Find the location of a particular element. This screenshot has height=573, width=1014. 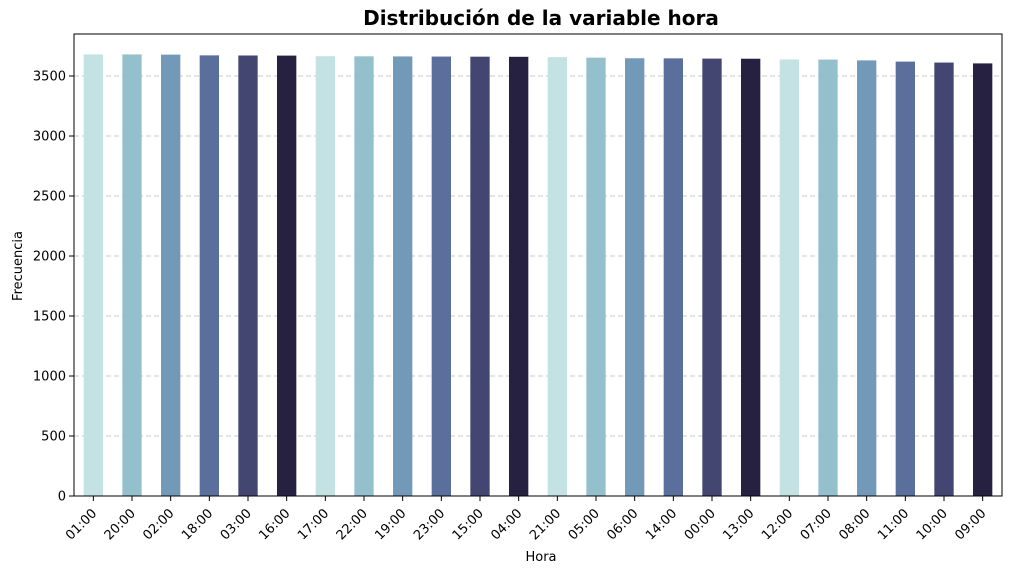

y-tick-label: 3000 is located at coordinates (49, 137).